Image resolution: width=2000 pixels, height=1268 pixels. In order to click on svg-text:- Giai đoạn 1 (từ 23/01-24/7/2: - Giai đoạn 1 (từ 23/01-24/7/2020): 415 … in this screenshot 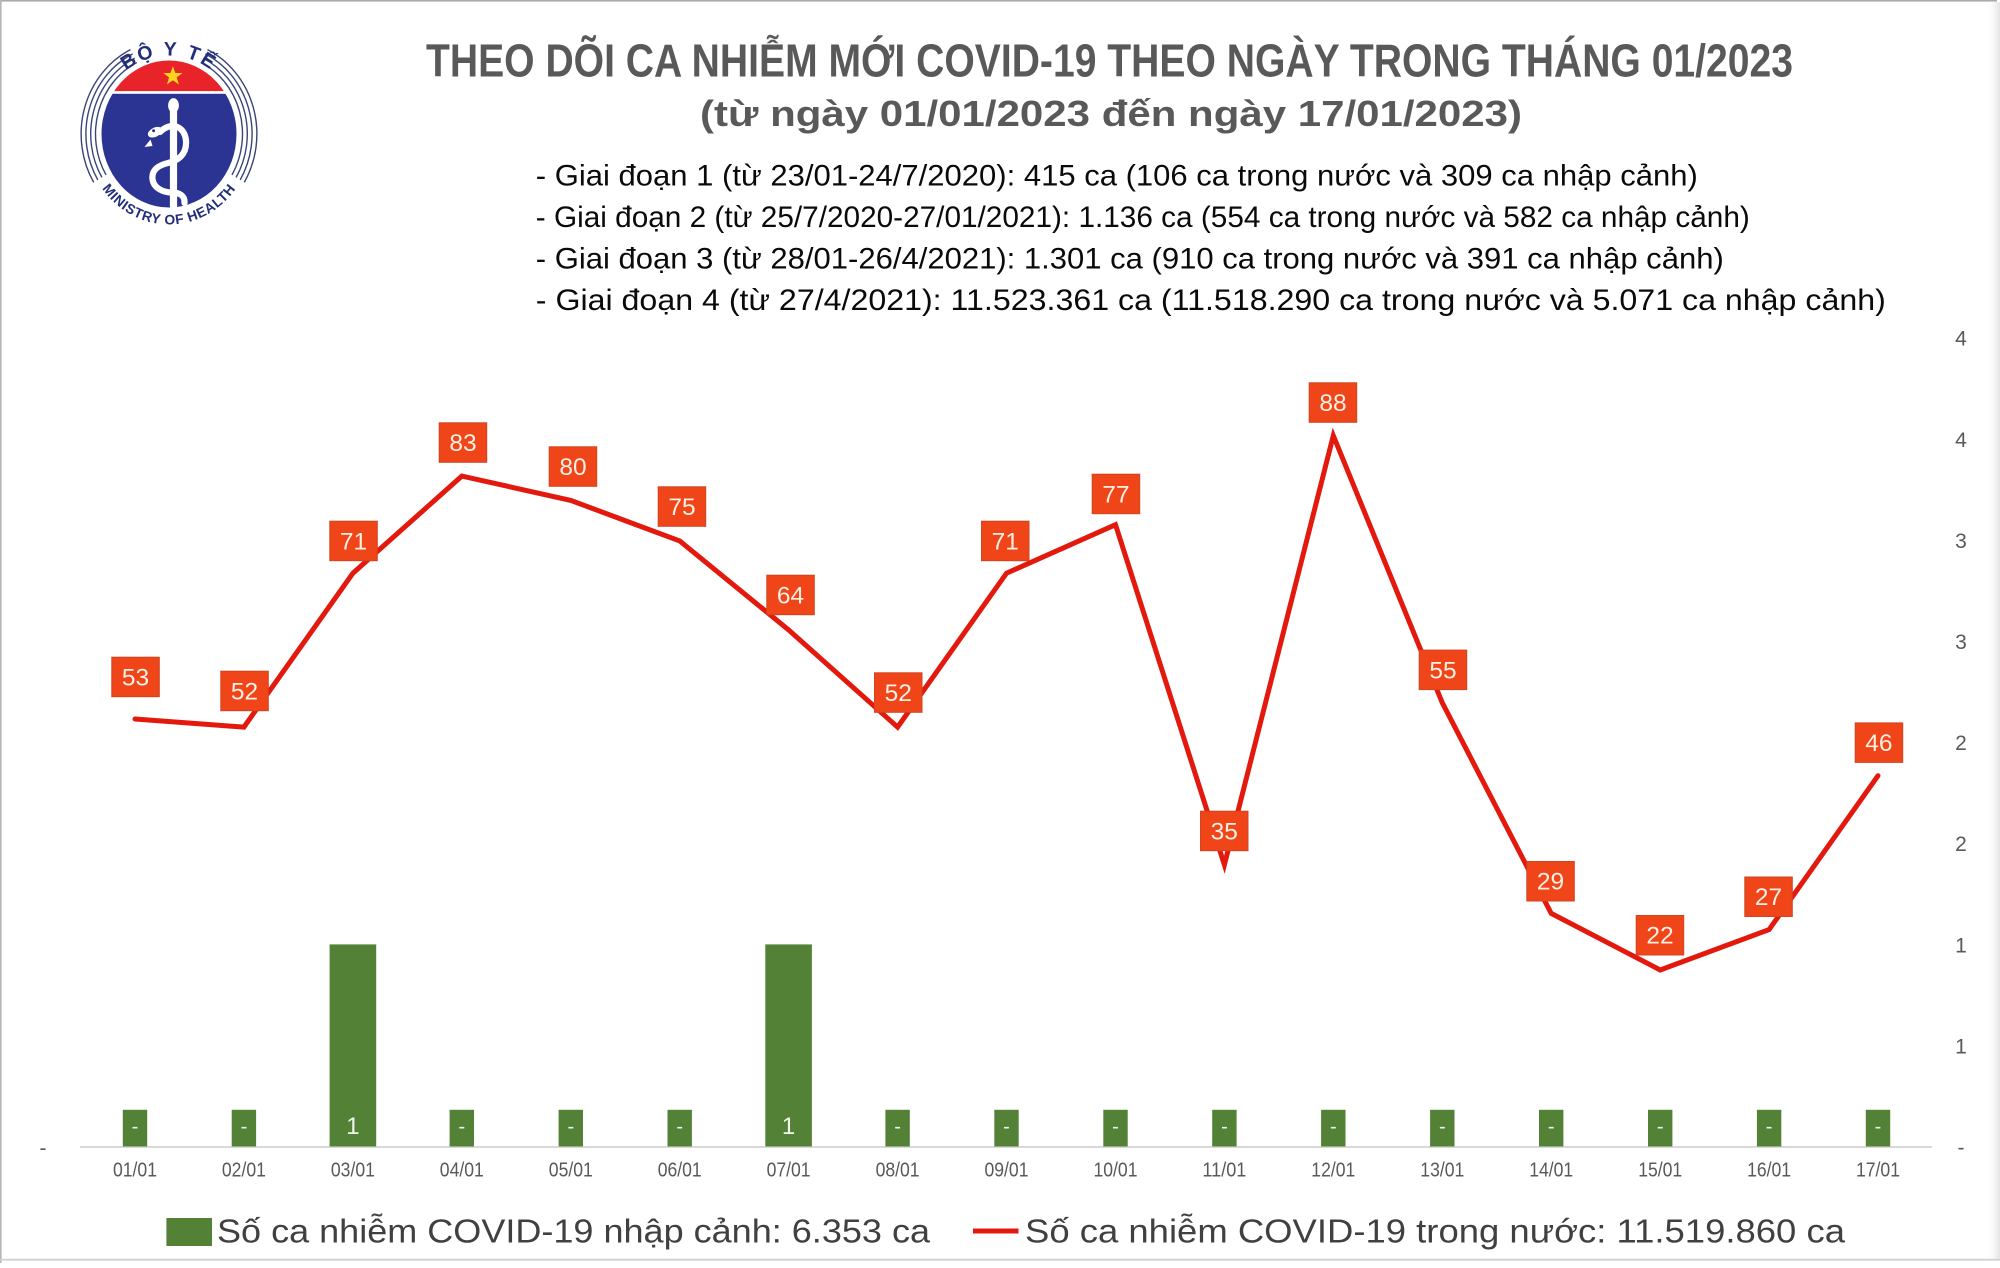, I will do `click(1117, 175)`.